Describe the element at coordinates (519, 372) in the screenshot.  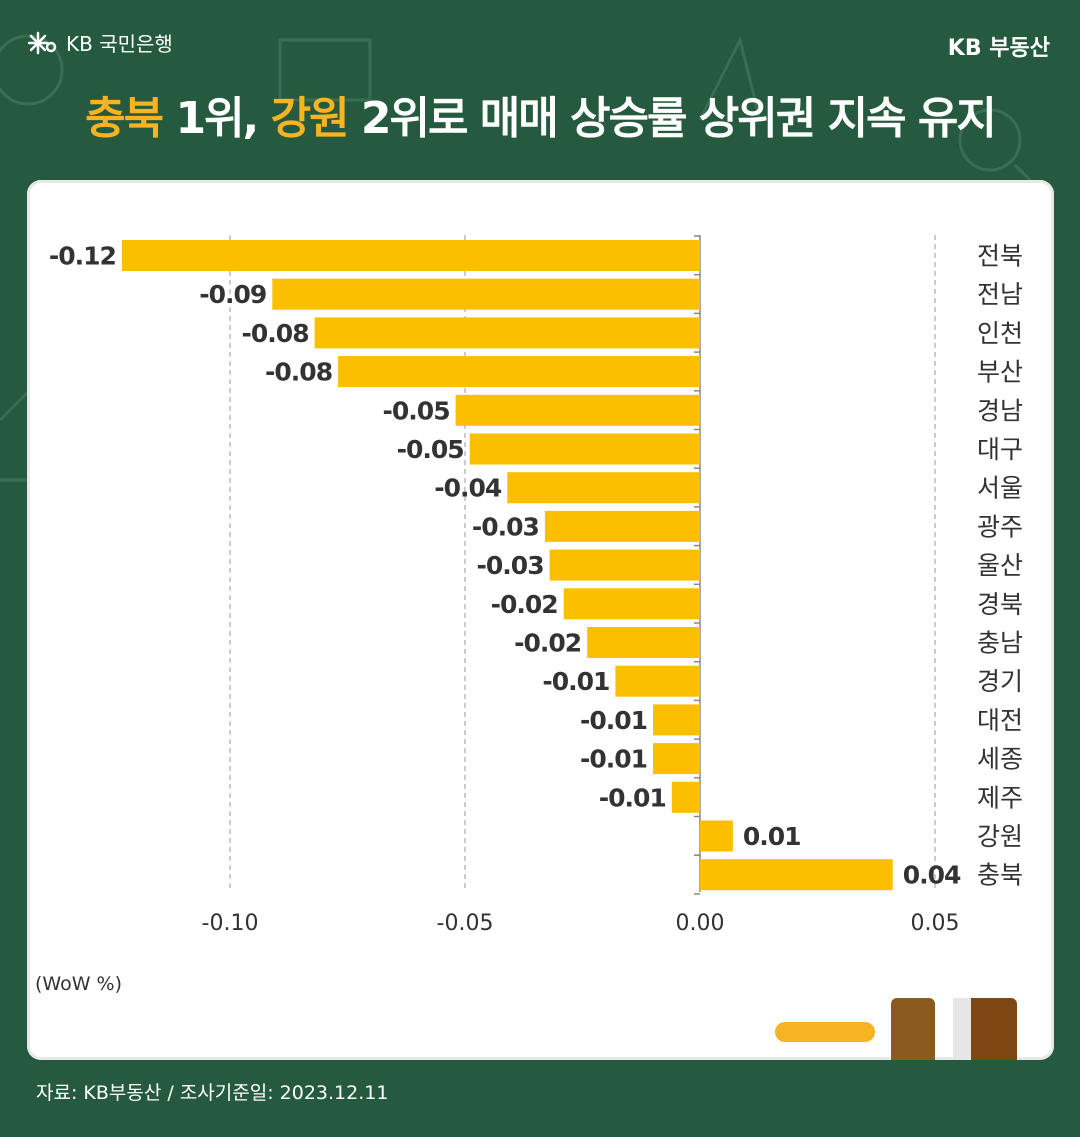
I see `bar-부산` at that location.